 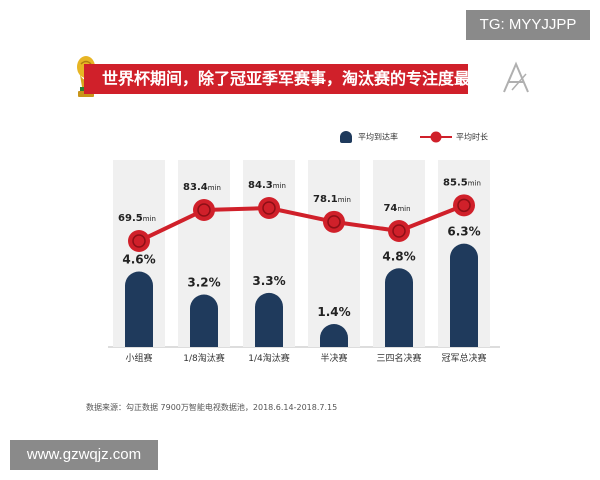 What do you see at coordinates (454, 137) in the screenshot?
I see `legend-line: 平均时长` at bounding box center [454, 137].